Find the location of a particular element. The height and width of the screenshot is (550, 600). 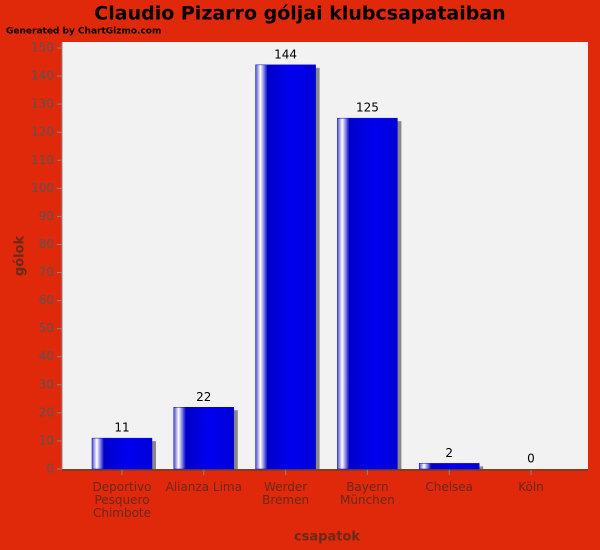

y-axis-label: gólok is located at coordinates (20, 256).